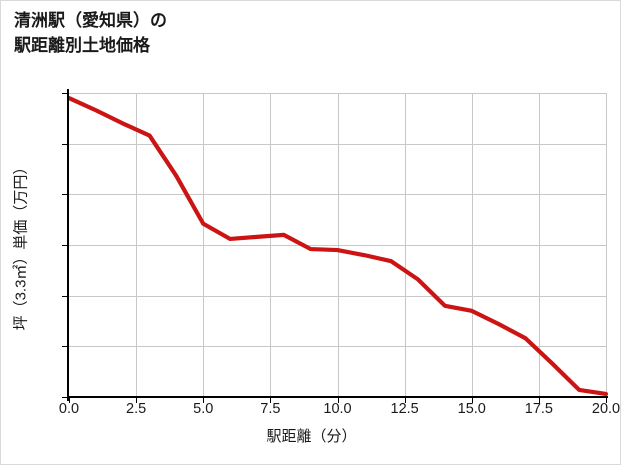 The image size is (621, 465). Describe the element at coordinates (538, 409) in the screenshot. I see `x-tick-label: 17.5` at that location.